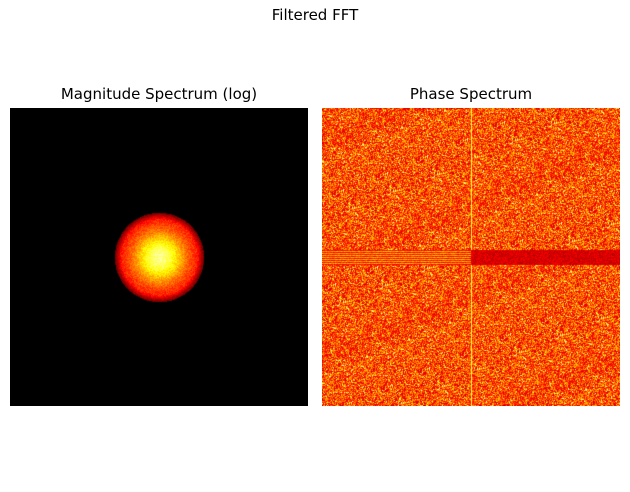  Describe the element at coordinates (159, 94) in the screenshot. I see `magnitude-spectrum-title: Magnitude Spectrum (log)` at that location.